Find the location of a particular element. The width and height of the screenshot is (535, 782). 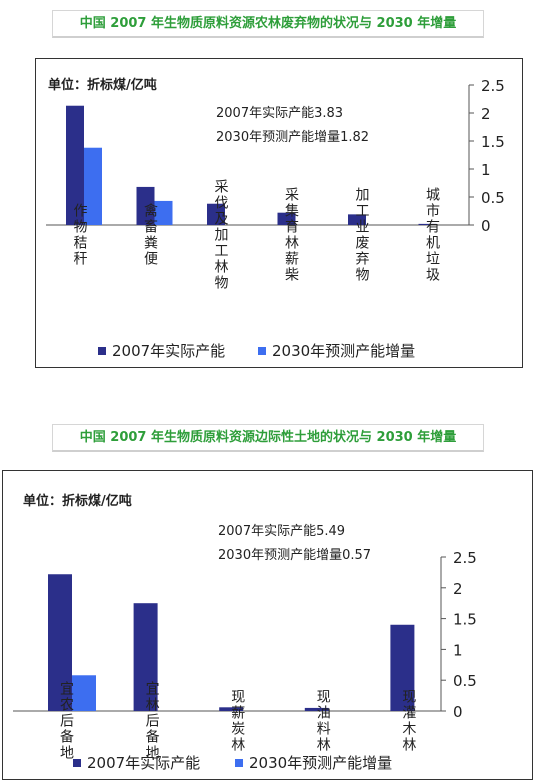

category-label-1: 宜林后备地 is located at coordinates (152, 721).